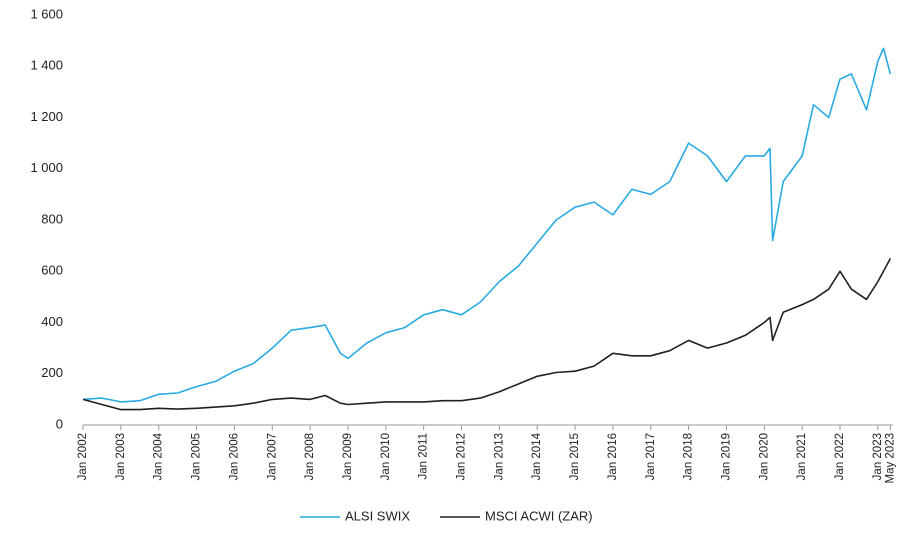 The width and height of the screenshot is (902, 539). What do you see at coordinates (52, 372) in the screenshot?
I see `y-tick-label: 200` at bounding box center [52, 372].